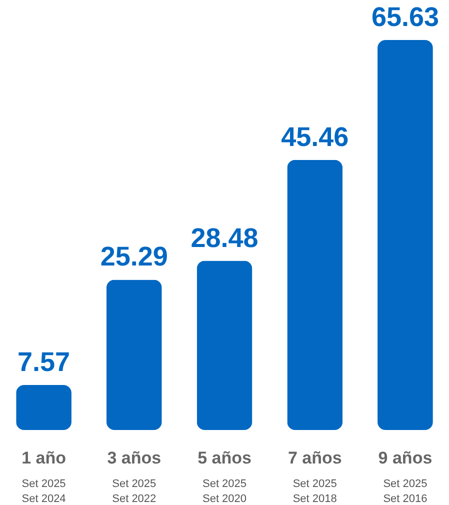 The height and width of the screenshot is (505, 449). Describe the element at coordinates (224, 237) in the screenshot. I see `data-label: 28.48` at that location.